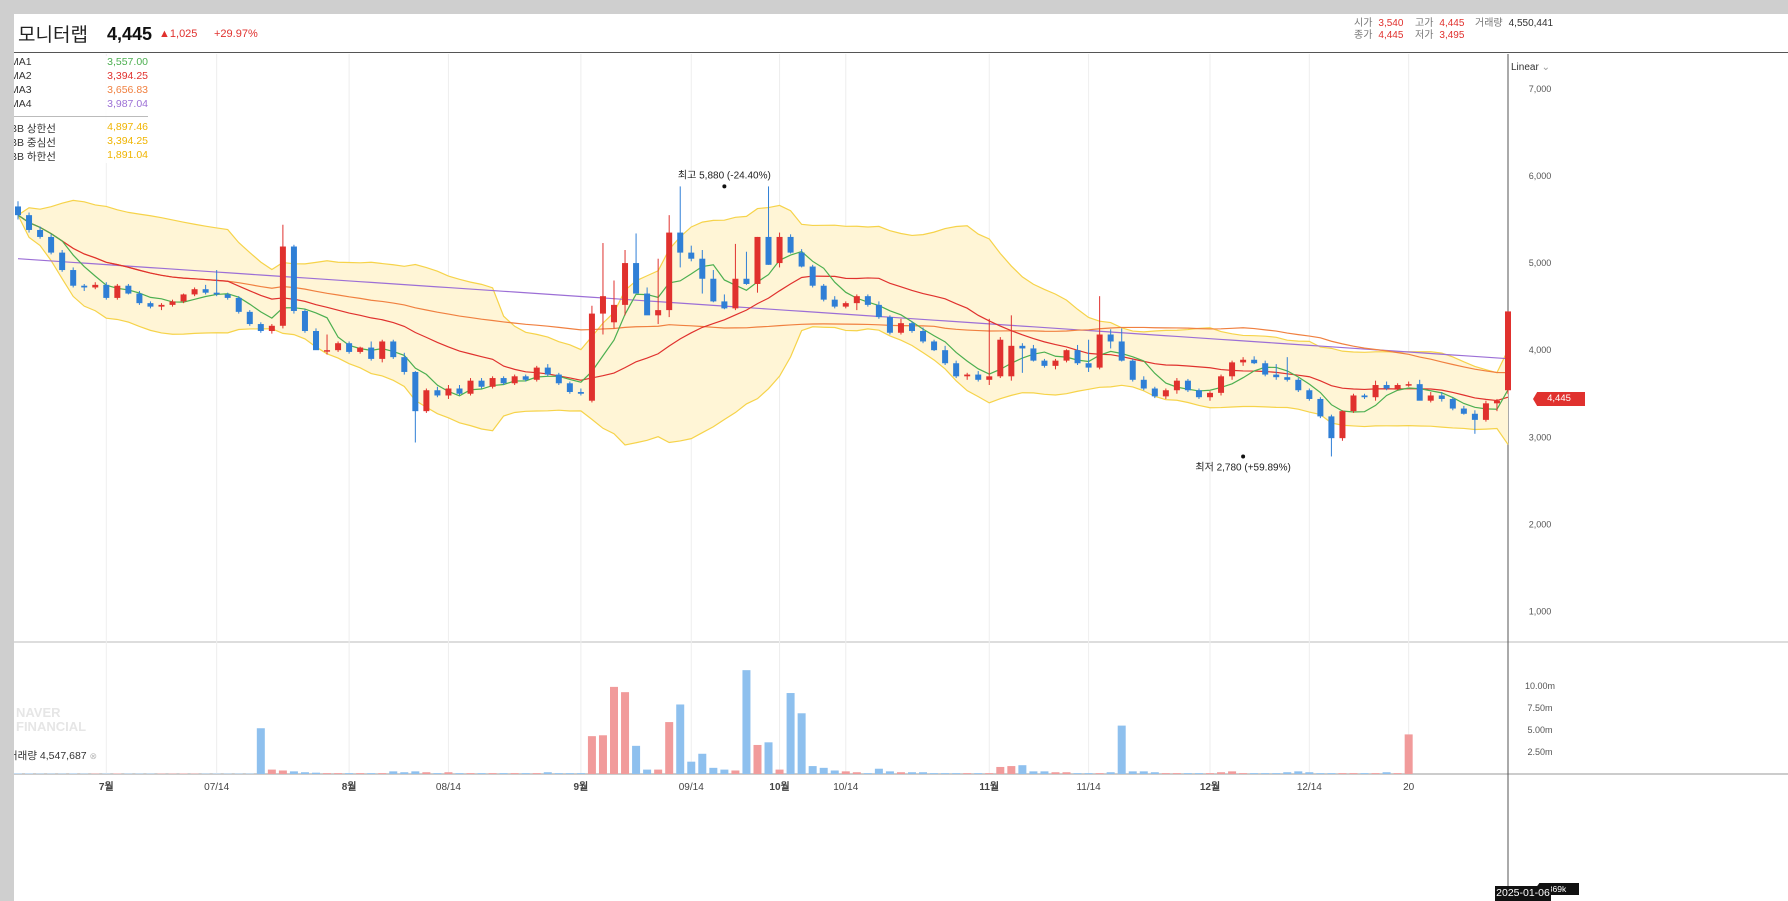 The height and width of the screenshot is (901, 1788). What do you see at coordinates (93, 756) in the screenshot?
I see `close-icon: ⊗` at bounding box center [93, 756].